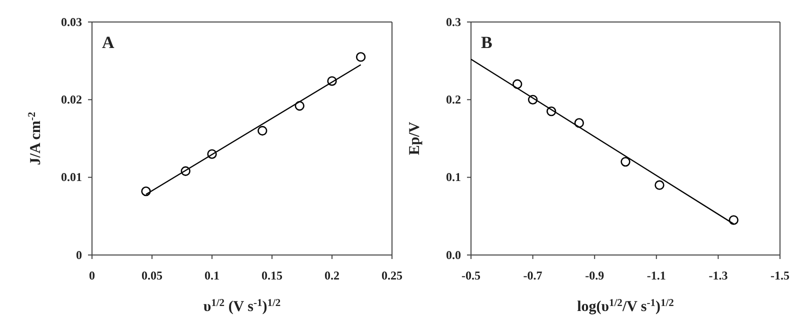 Image resolution: width=800 pixels, height=326 pixels. Describe the element at coordinates (532, 275) in the screenshot. I see `x-tick-label: -0.7` at that location.